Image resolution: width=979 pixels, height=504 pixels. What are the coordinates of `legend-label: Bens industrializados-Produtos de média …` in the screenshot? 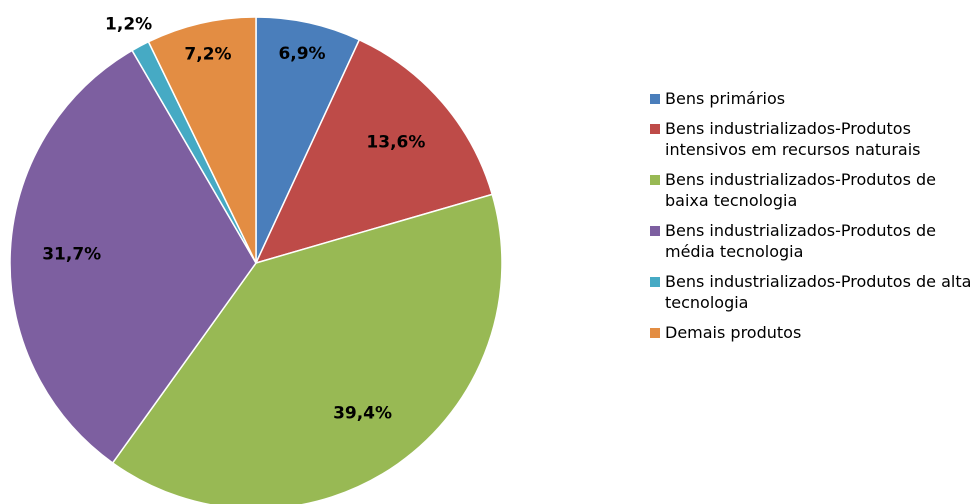 It's located at (801, 241).